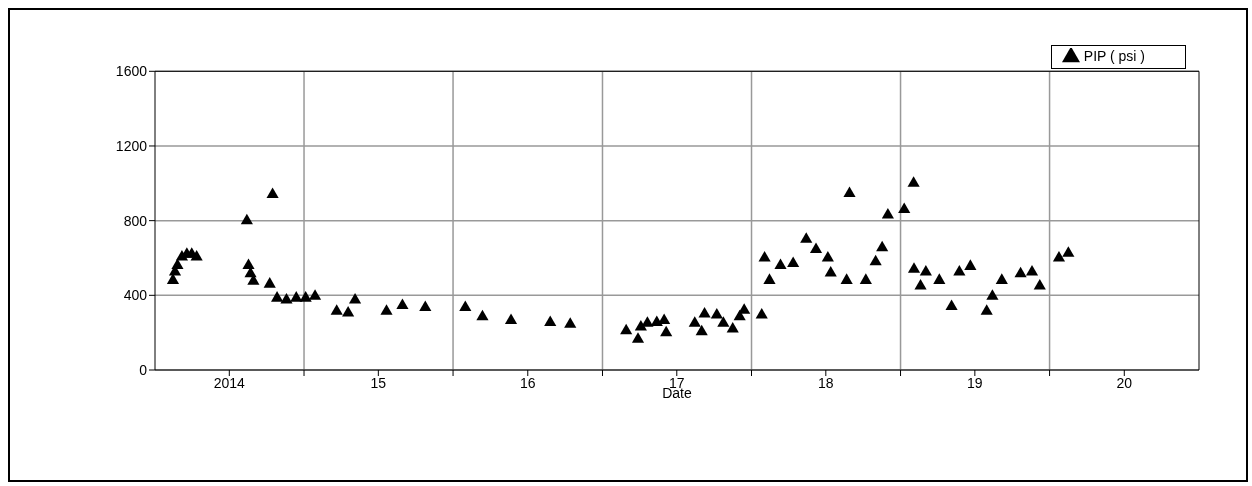 This screenshot has height=486, width=1252. What do you see at coordinates (826, 382) in the screenshot?
I see `x-tick-label: 18` at bounding box center [826, 382].